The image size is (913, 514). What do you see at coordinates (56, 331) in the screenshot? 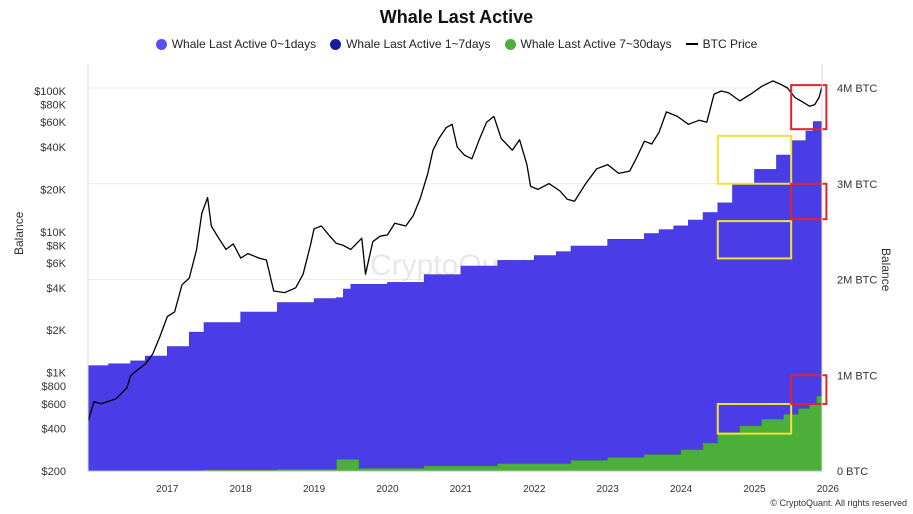
I see `left-tick-label-5: $2K` at bounding box center [56, 331].